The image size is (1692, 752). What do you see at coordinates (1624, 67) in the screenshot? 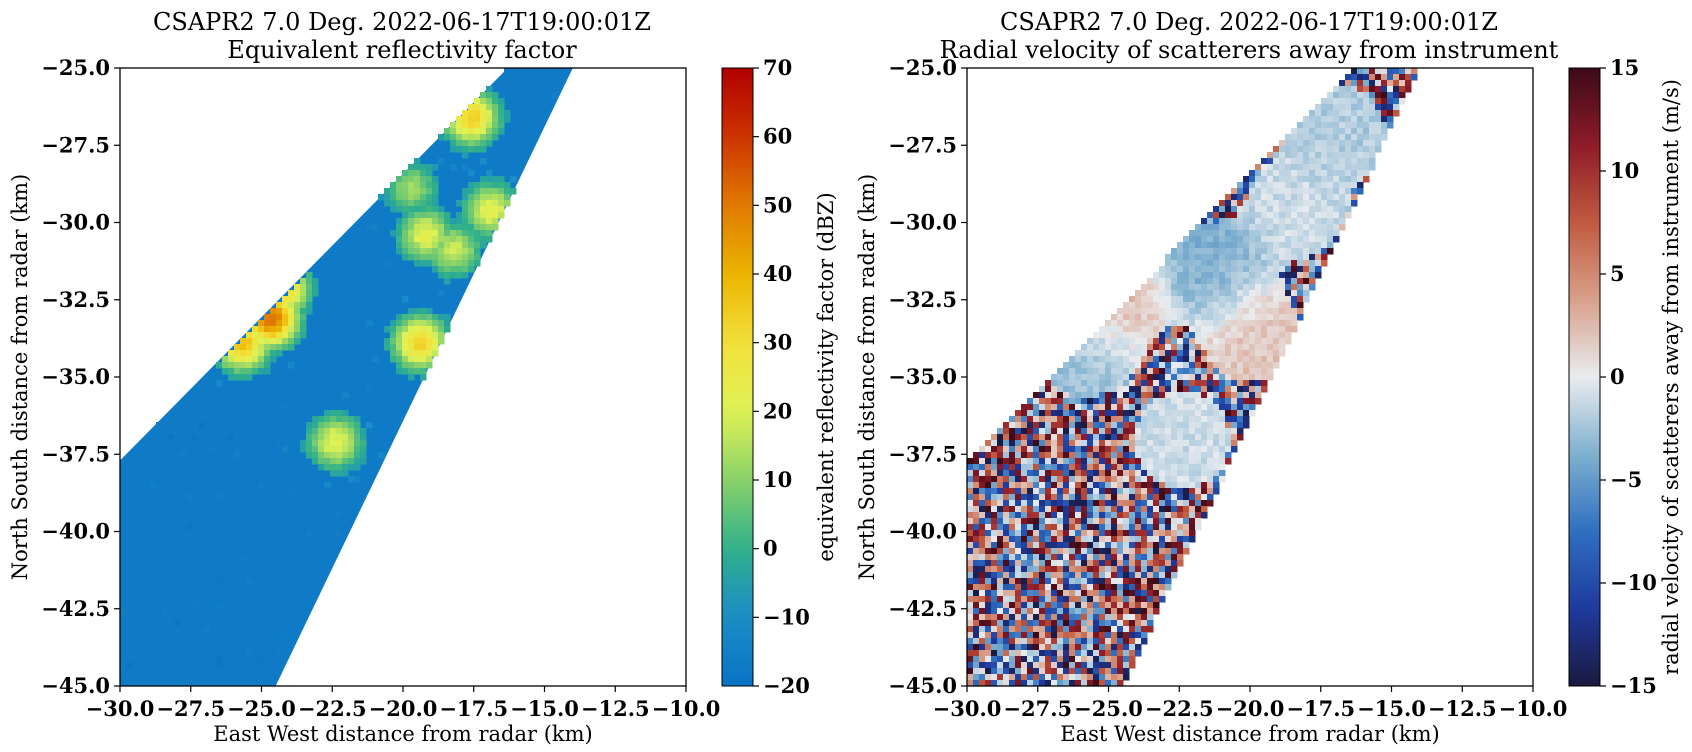
I see `colorbar-tick-label: 15` at bounding box center [1624, 67].